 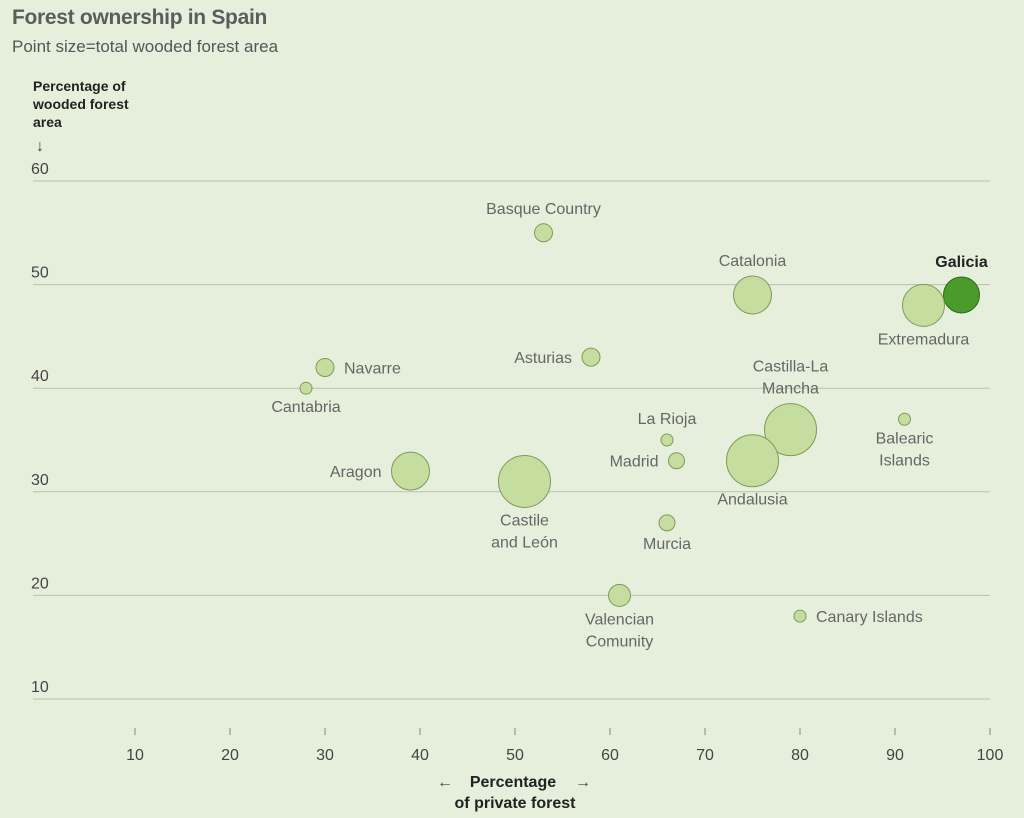 What do you see at coordinates (325, 755) in the screenshot?
I see `x-tick-label: 30` at bounding box center [325, 755].